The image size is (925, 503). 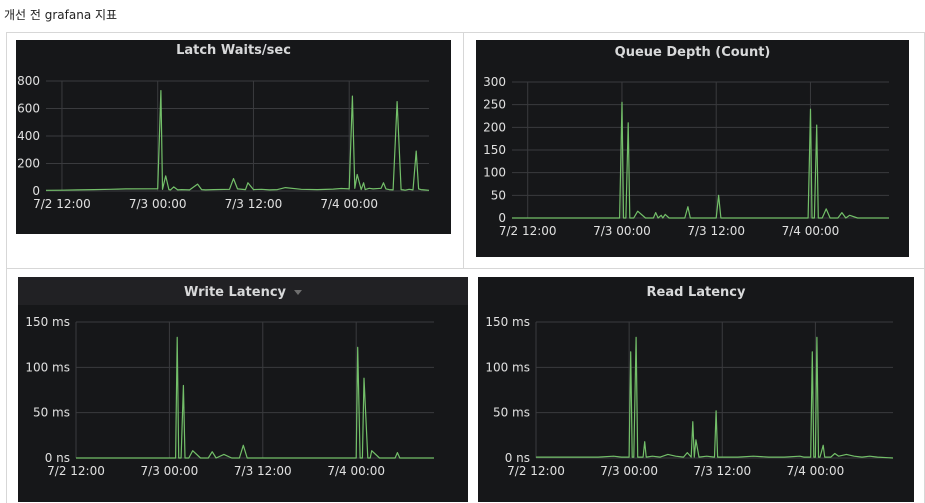 What do you see at coordinates (494, 105) in the screenshot?
I see `y-tick-label: 250` at bounding box center [494, 105].